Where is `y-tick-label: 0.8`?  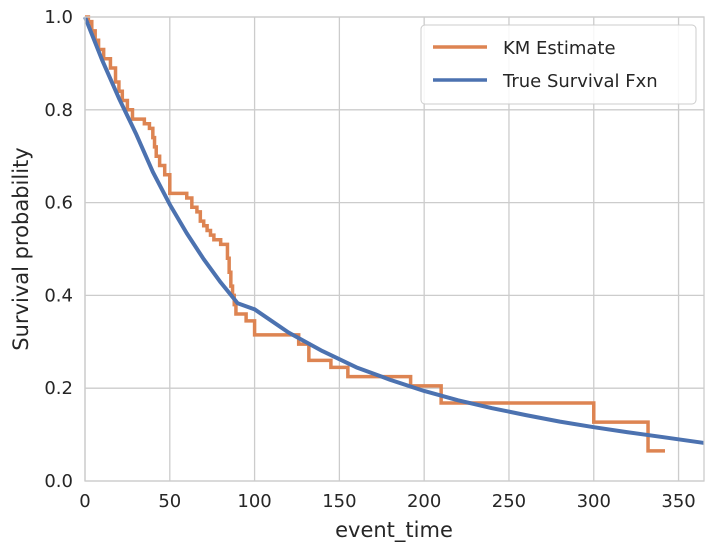 y-tick-label: 0.8 is located at coordinates (58, 110).